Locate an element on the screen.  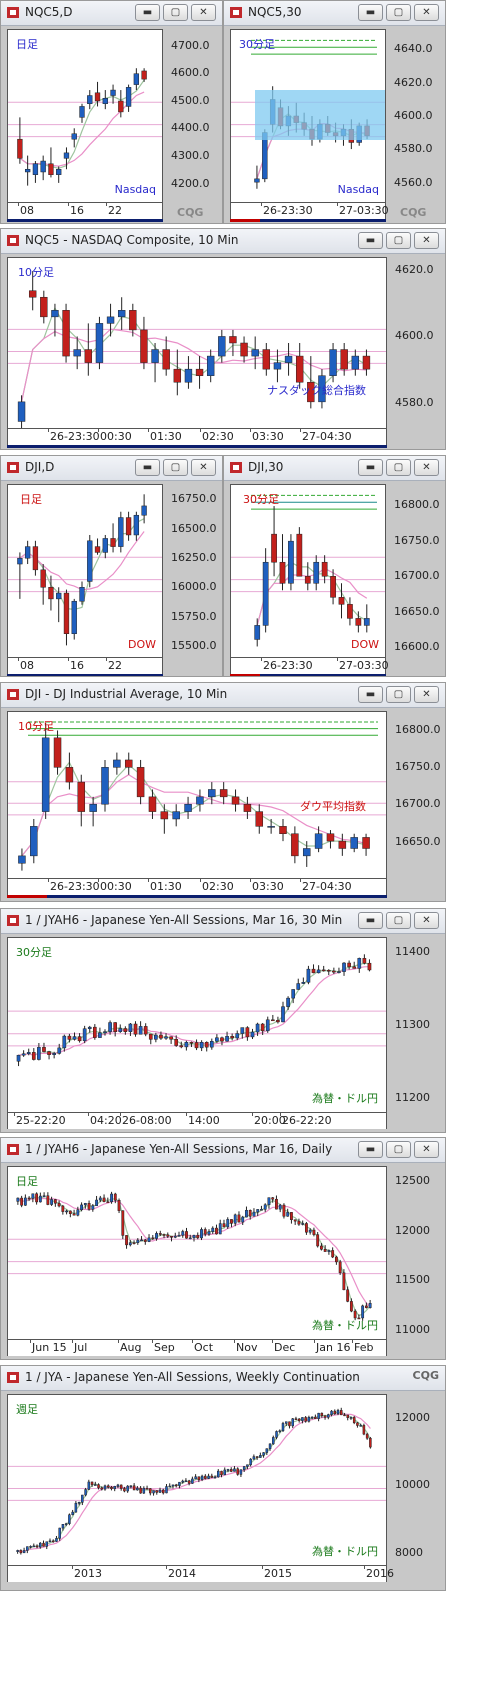
price-chart: 10分足 ダウ平均指数 is located at coordinates (197, 795).